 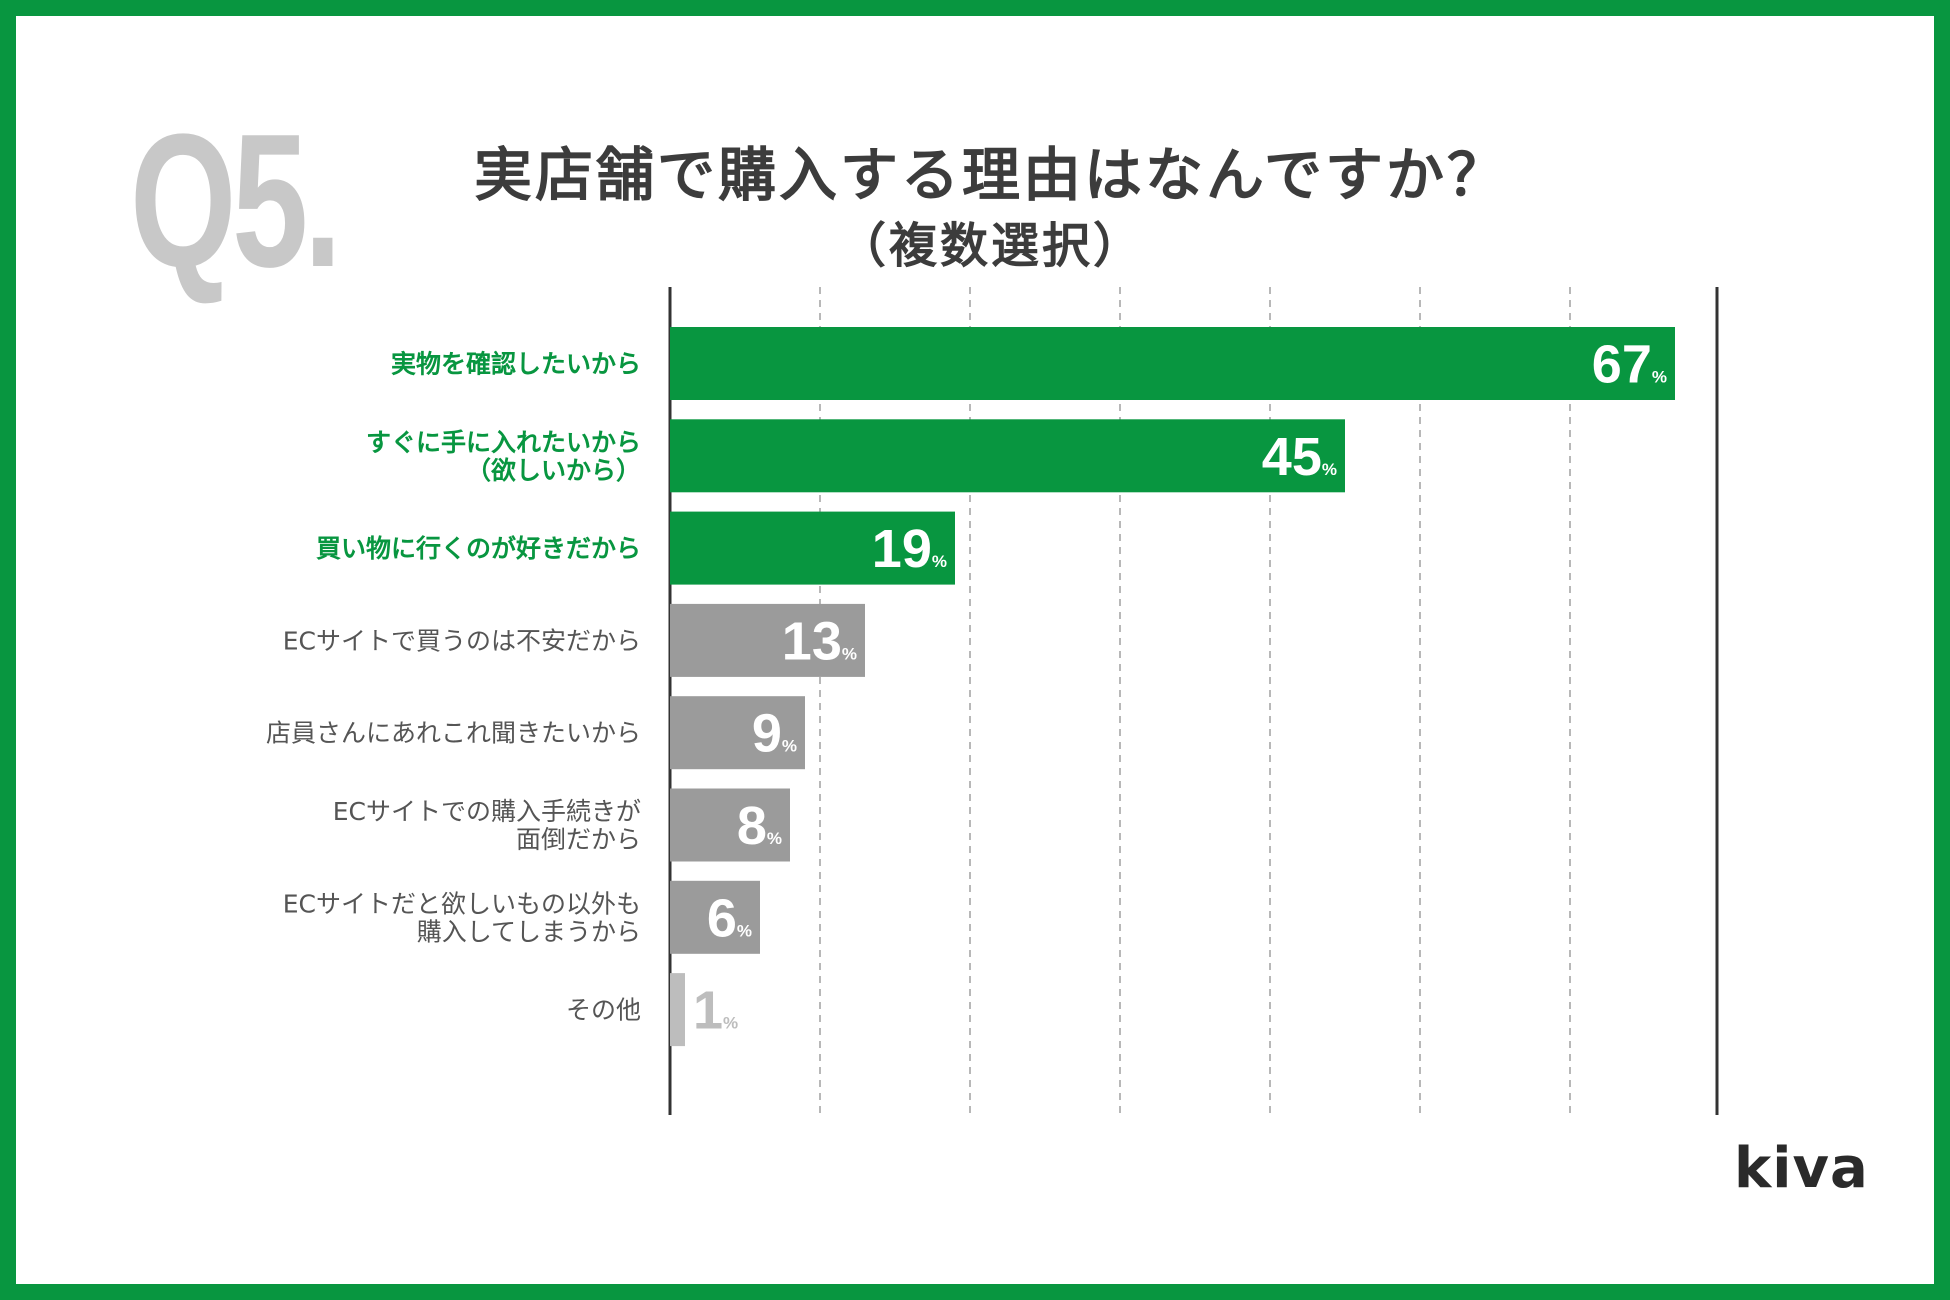 What do you see at coordinates (902, 549) in the screenshot?
I see `value-number: 19` at bounding box center [902, 549].